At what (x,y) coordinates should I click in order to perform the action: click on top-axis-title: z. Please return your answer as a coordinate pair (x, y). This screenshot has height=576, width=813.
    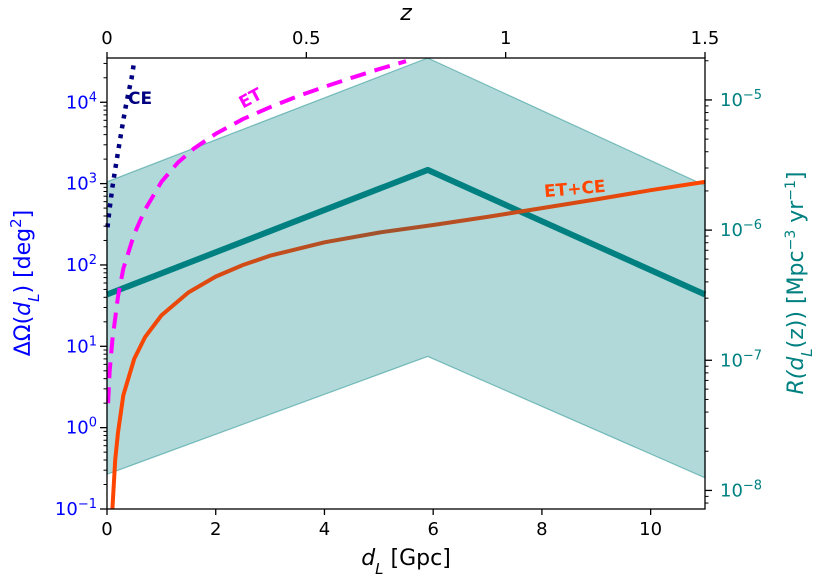
    Looking at the image, I should click on (405, 13).